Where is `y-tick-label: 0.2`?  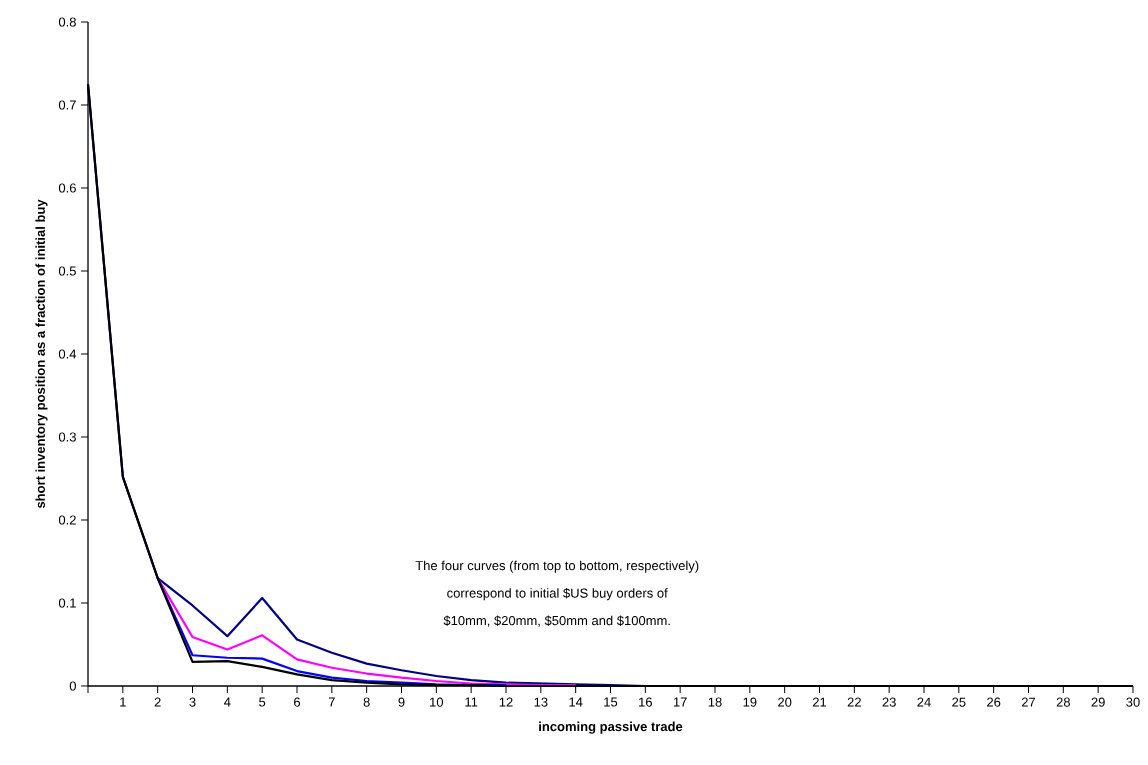 y-tick-label: 0.2 is located at coordinates (67, 520).